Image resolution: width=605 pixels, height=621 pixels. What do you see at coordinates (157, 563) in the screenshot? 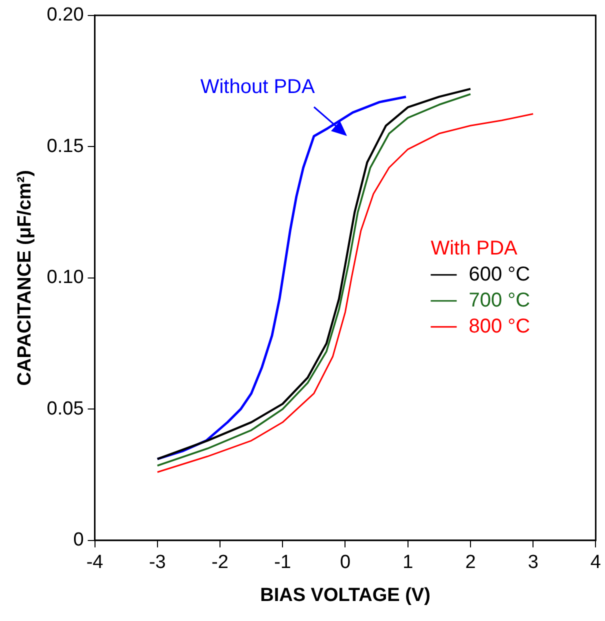
I see `x-tick-label: -3` at bounding box center [157, 563].